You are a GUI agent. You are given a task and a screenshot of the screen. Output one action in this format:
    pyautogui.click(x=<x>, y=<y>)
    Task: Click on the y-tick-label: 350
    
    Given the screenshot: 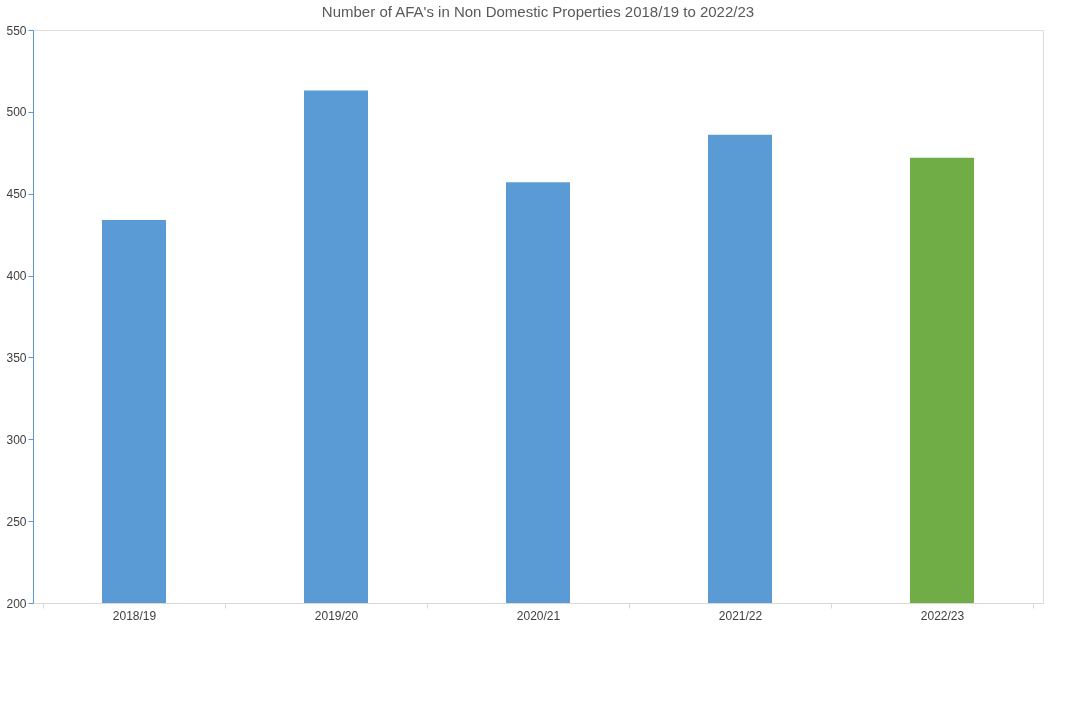 What is the action you would take?
    pyautogui.click(x=16, y=357)
    